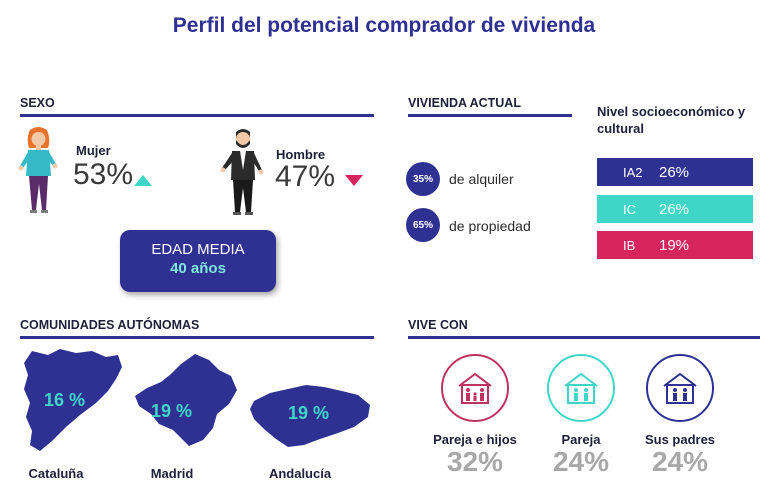  Describe the element at coordinates (197, 115) in the screenshot. I see `sexo-rule` at that location.